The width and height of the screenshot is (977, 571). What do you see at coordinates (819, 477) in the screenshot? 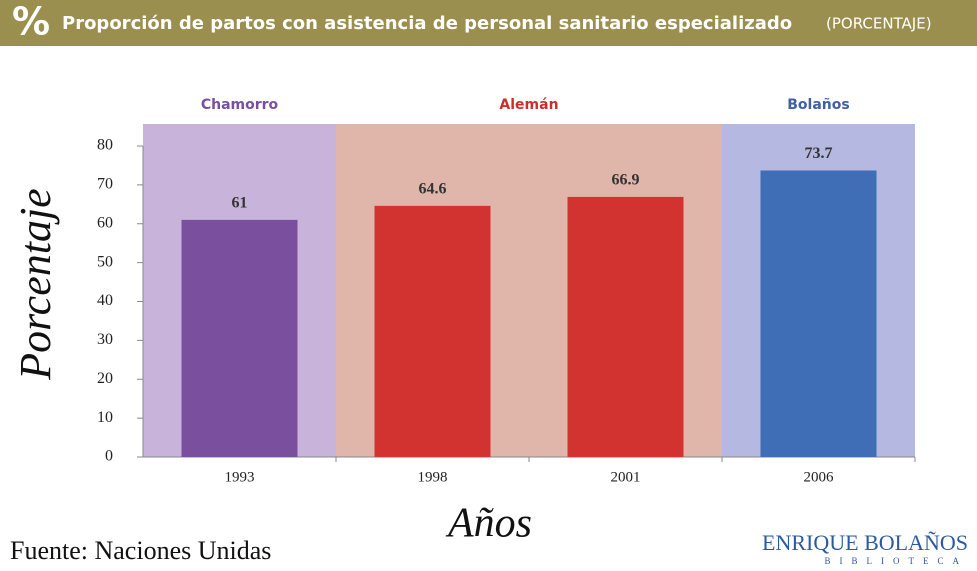
I see `x-tick-label: 2006` at bounding box center [819, 477].